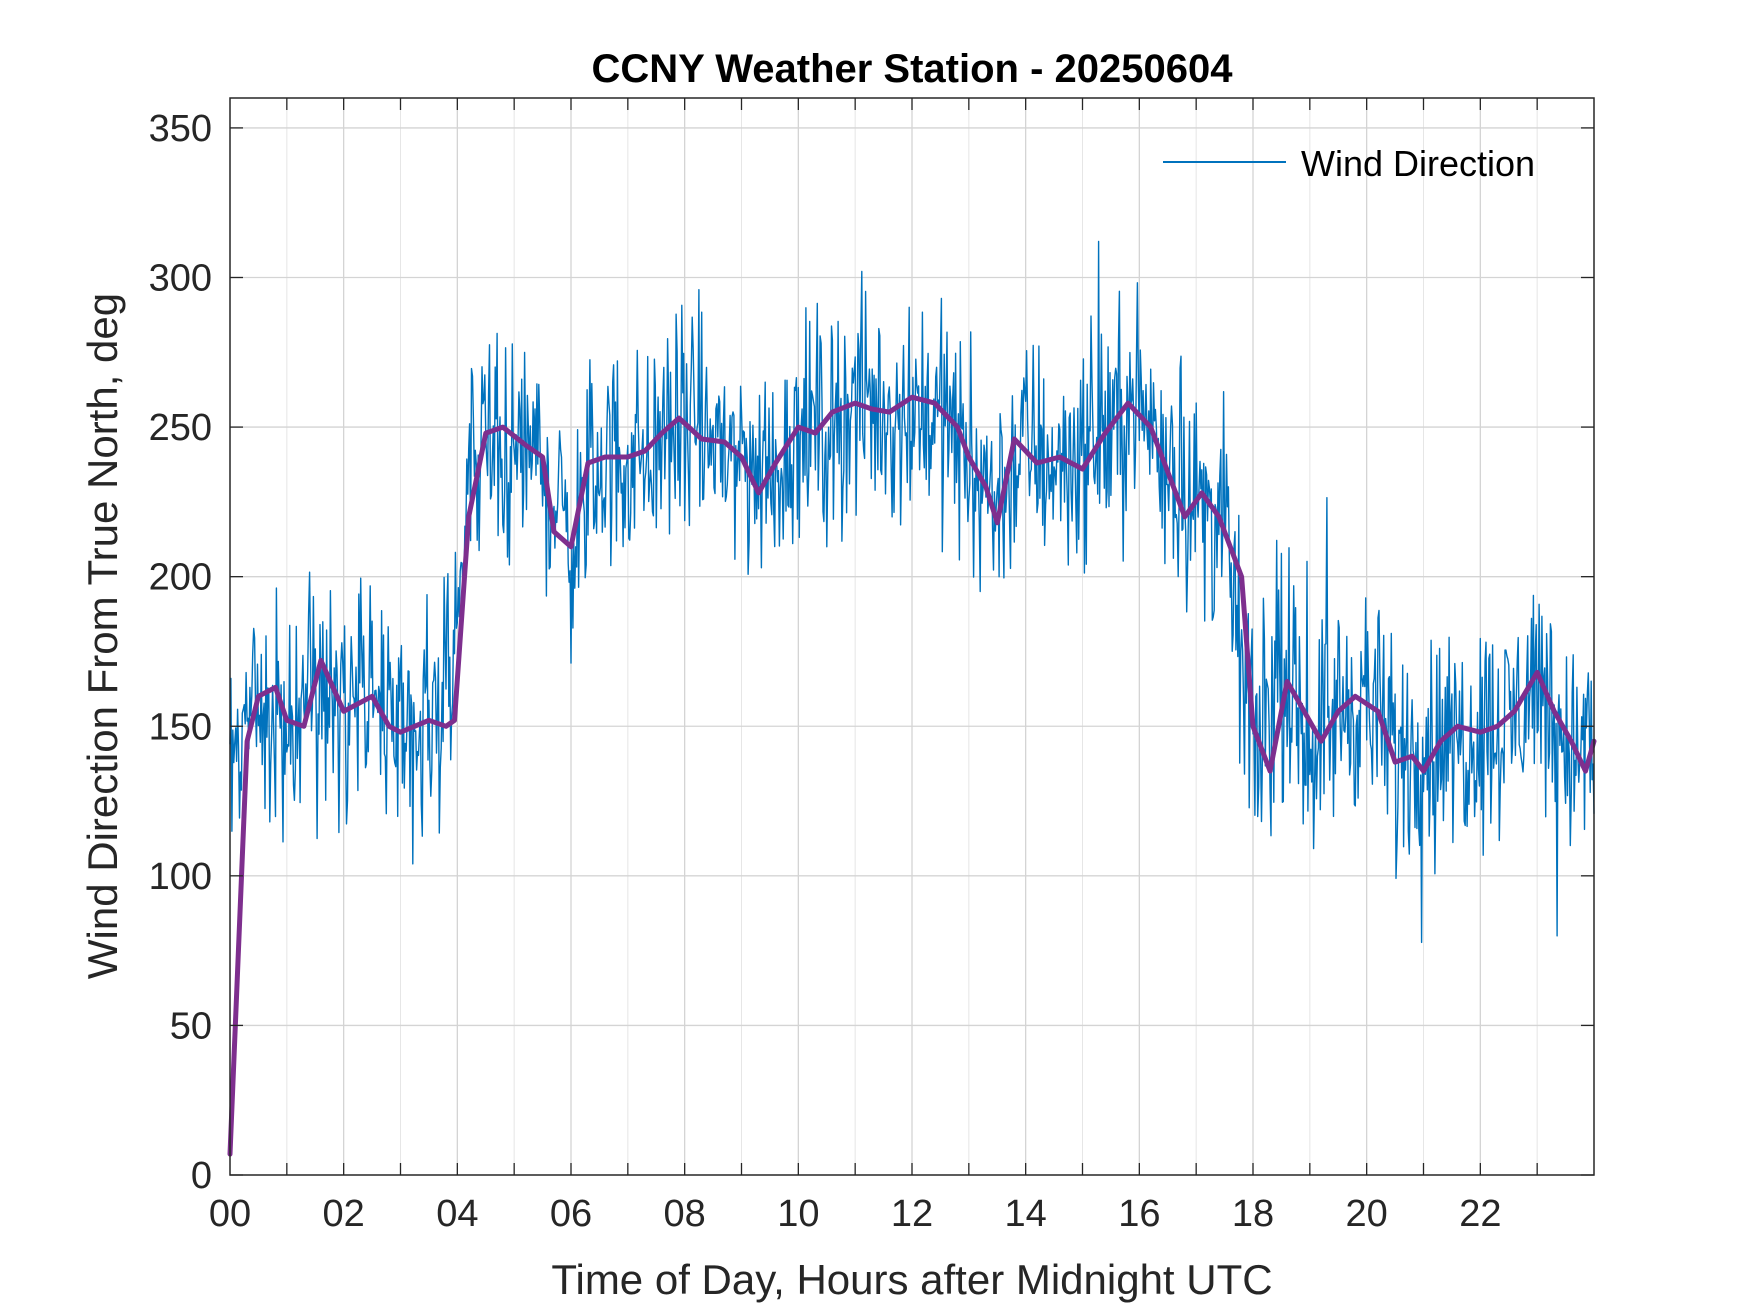 The width and height of the screenshot is (1750, 1313). I want to click on x-tick-label: 10, so click(798, 1214).